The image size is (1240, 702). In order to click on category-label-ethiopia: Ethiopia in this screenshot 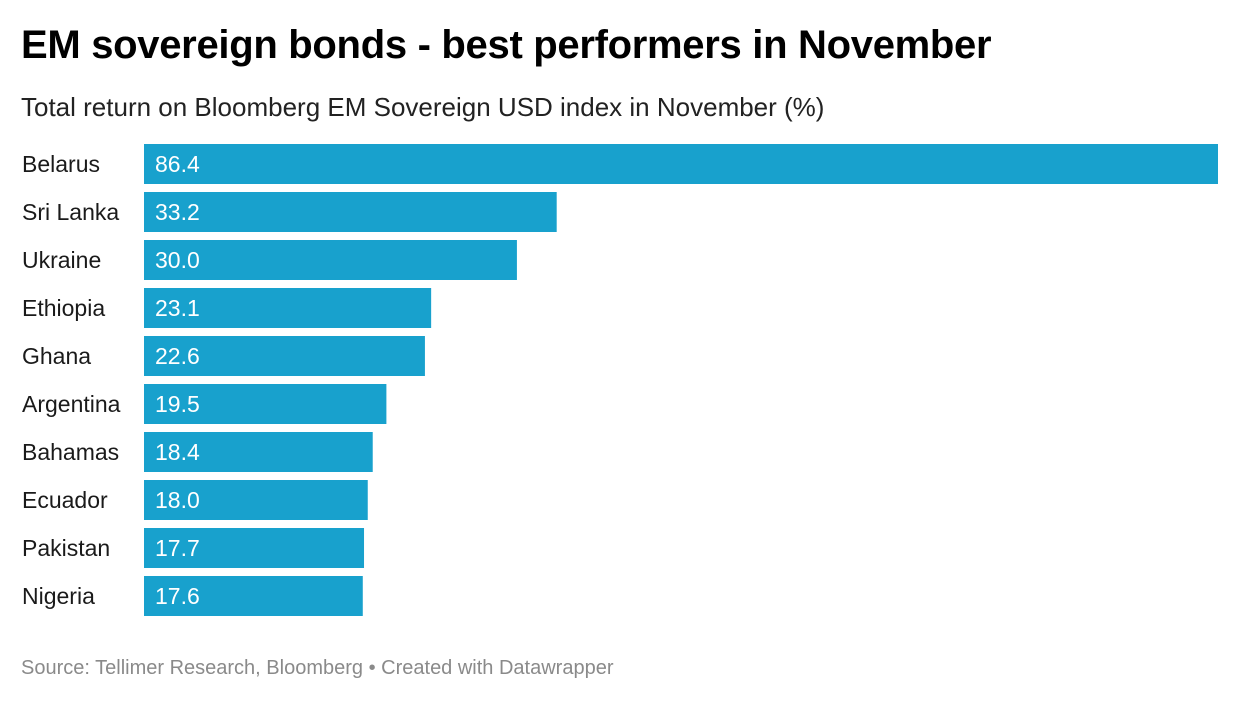, I will do `click(63, 308)`.